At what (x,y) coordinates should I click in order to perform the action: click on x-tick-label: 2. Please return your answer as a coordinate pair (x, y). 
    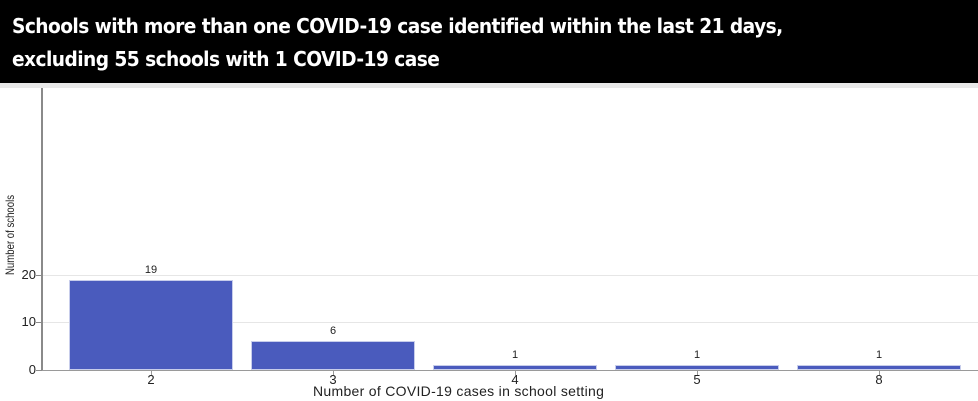
    Looking at the image, I should click on (151, 379).